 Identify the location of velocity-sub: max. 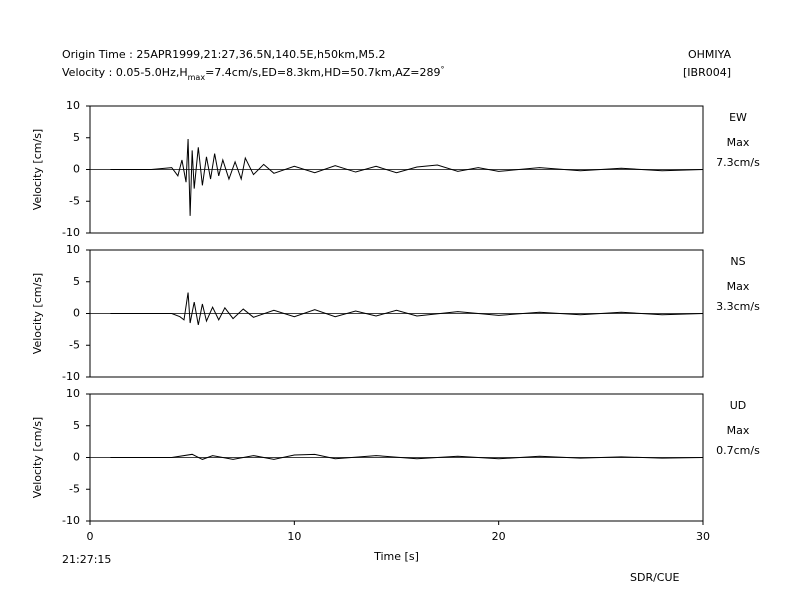
(197, 77).